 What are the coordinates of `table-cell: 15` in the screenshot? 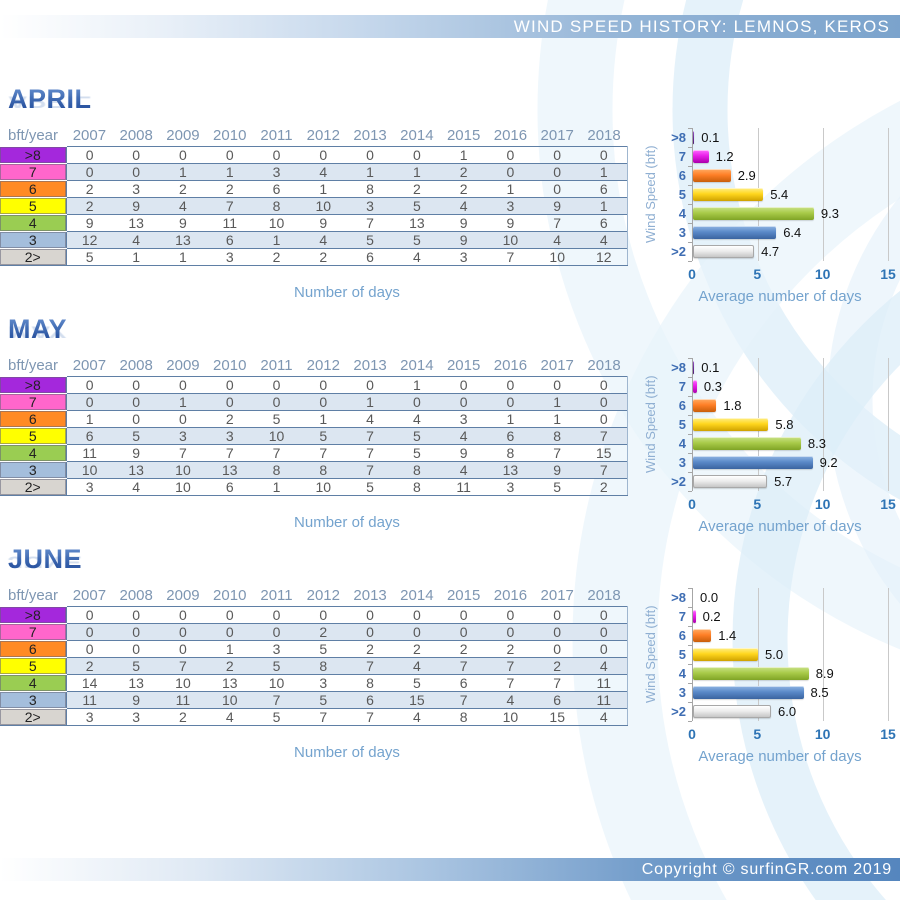 It's located at (417, 699).